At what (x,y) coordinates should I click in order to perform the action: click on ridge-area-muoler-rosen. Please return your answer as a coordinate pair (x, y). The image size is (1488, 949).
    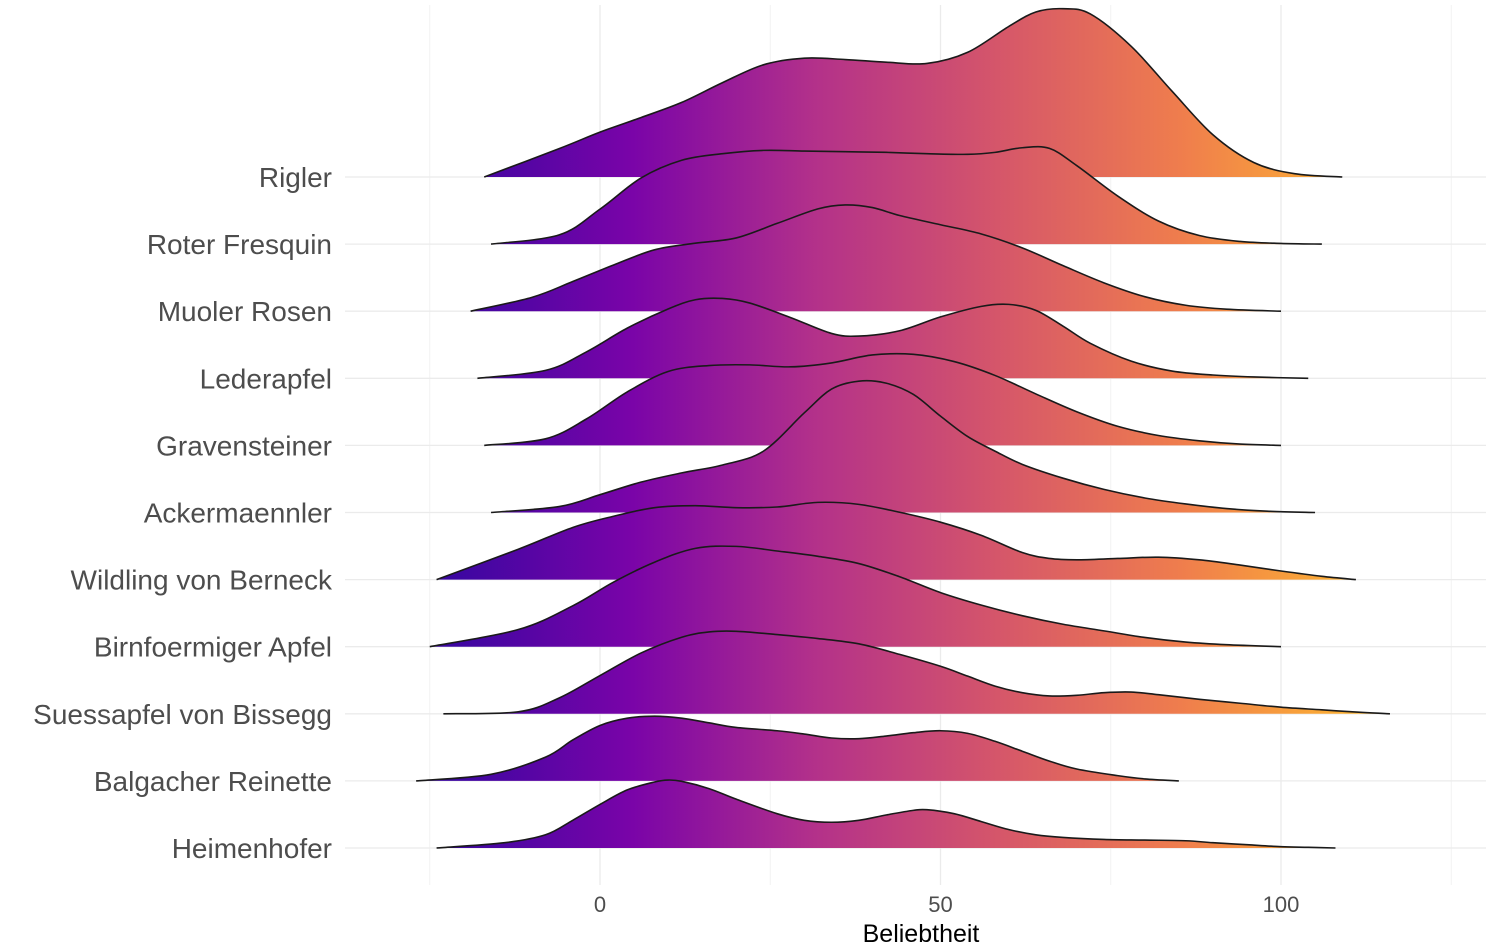
    Looking at the image, I should click on (875, 258).